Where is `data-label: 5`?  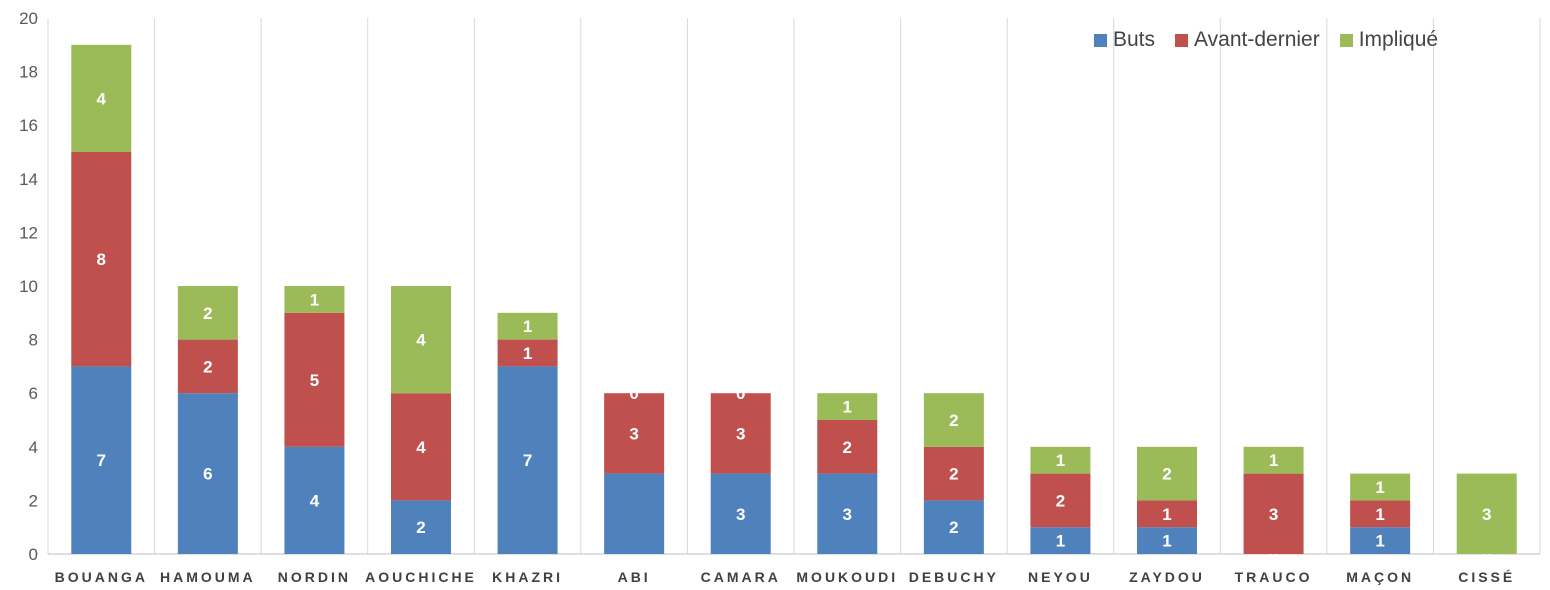
data-label: 5 is located at coordinates (314, 380).